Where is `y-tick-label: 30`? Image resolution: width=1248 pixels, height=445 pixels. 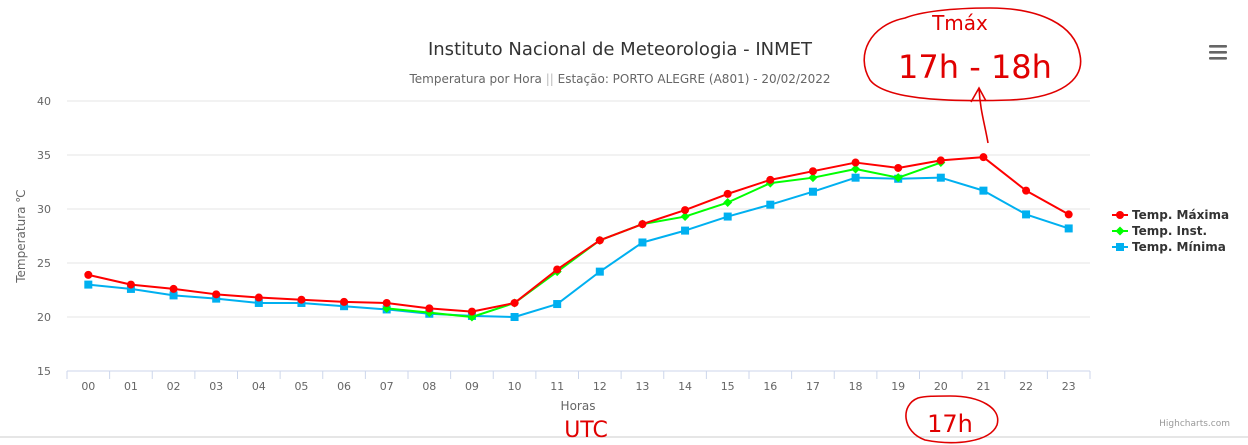
y-tick-label: 30 is located at coordinates (44, 209).